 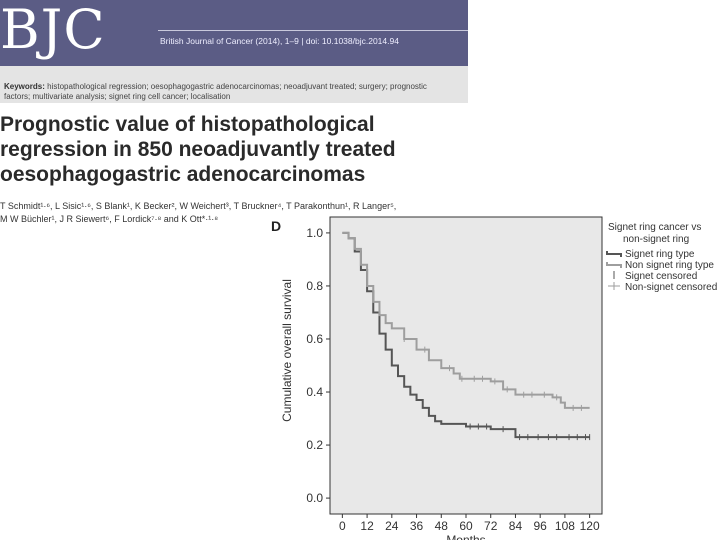 I want to click on x-tick-label: 120, so click(x=590, y=526).